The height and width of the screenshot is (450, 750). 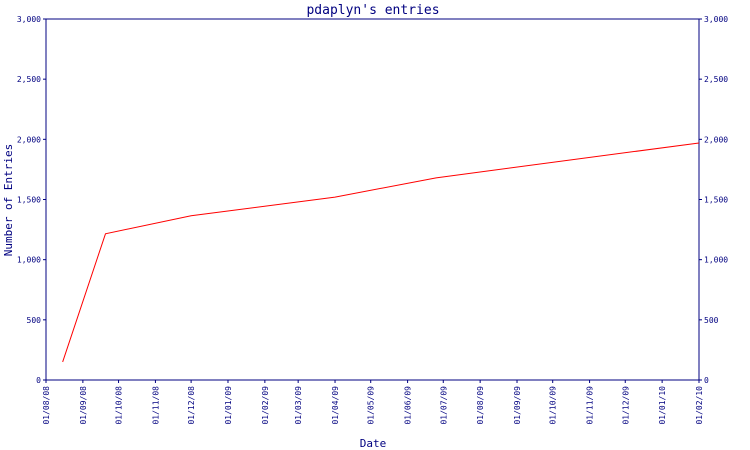 I want to click on x-tick-label: 01/08/08, so click(x=46, y=405).